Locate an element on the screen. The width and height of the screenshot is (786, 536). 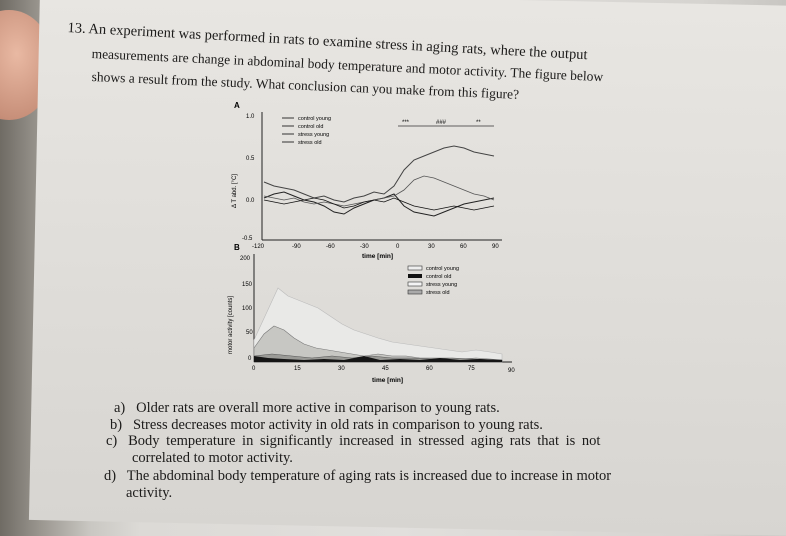
answer-letter: b) is located at coordinates (116, 425).